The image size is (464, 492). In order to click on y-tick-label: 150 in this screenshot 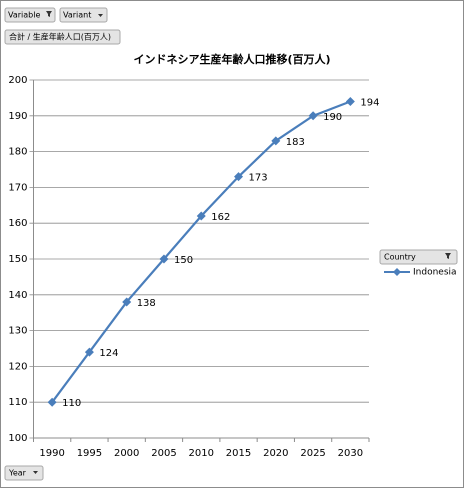, I will do `click(17, 259)`.